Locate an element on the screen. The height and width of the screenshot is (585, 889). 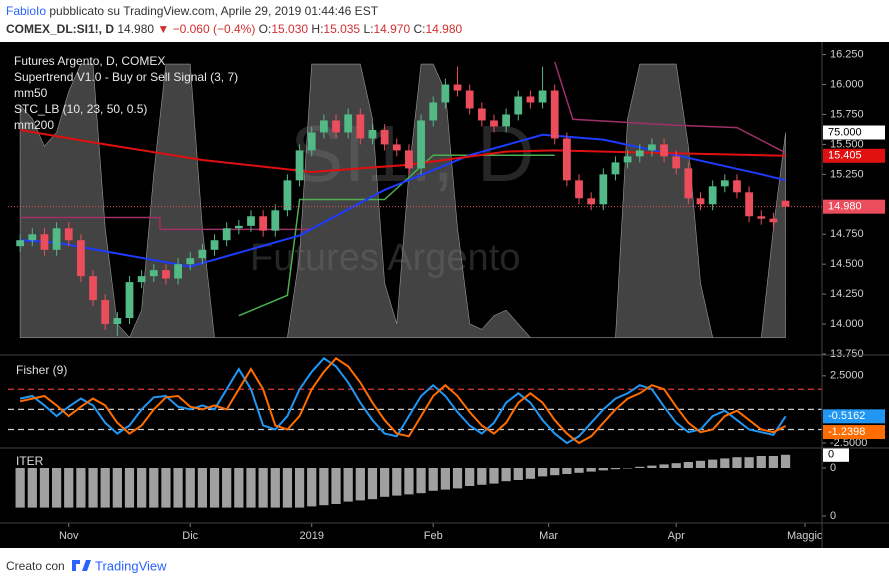
last-value-label: 0 is located at coordinates (831, 455).